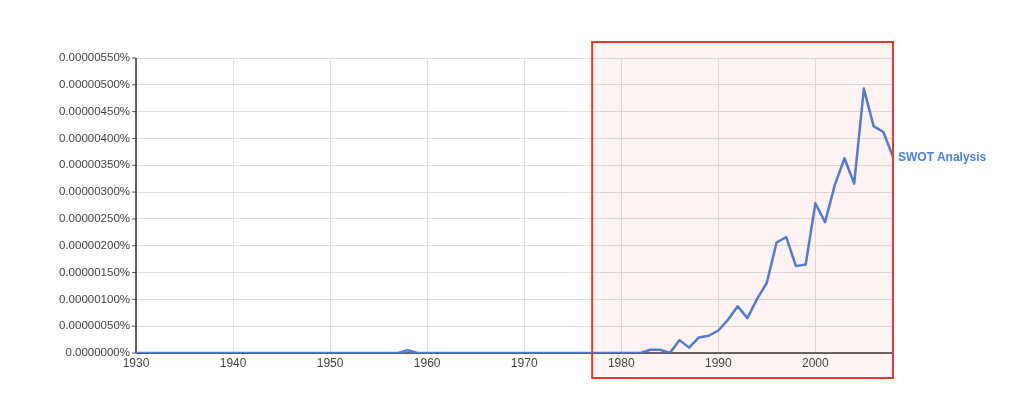  I want to click on y-tick-label: 0.00000200%, so click(94, 244).